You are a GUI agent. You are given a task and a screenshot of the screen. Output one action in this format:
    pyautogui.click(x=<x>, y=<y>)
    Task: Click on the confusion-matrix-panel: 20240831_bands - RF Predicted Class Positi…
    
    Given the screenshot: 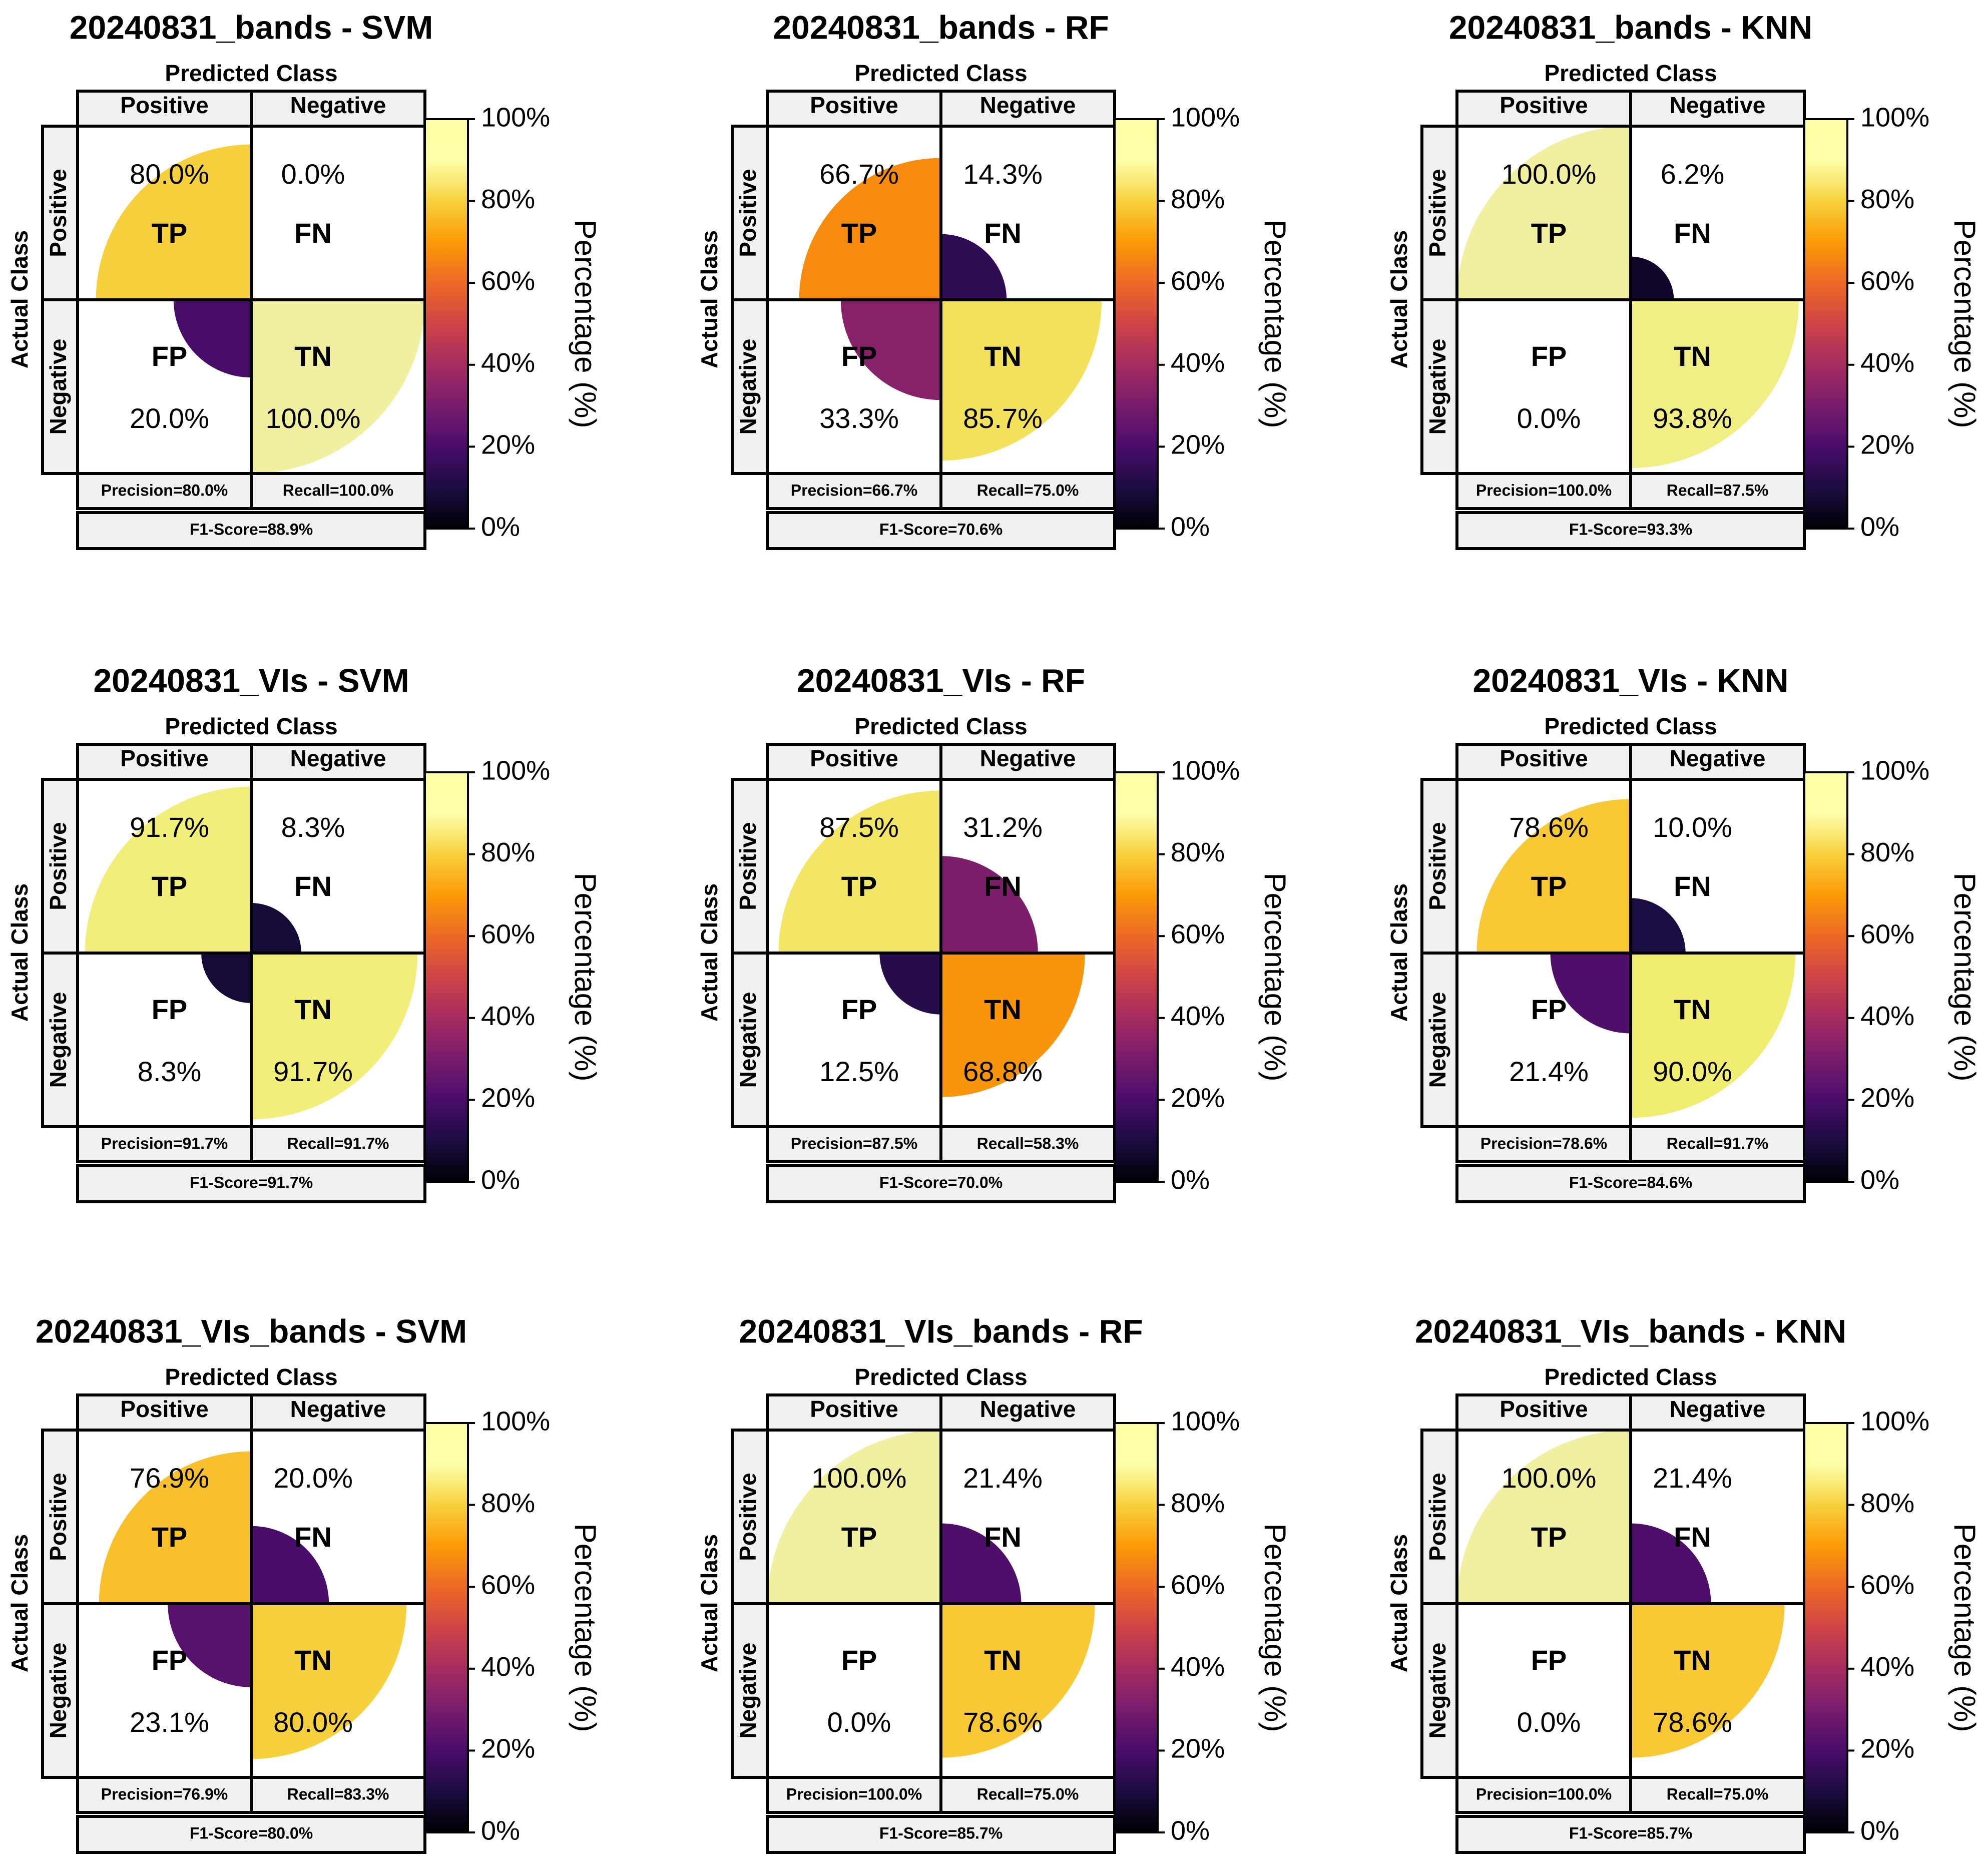 What is the action you would take?
    pyautogui.click(x=994, y=279)
    